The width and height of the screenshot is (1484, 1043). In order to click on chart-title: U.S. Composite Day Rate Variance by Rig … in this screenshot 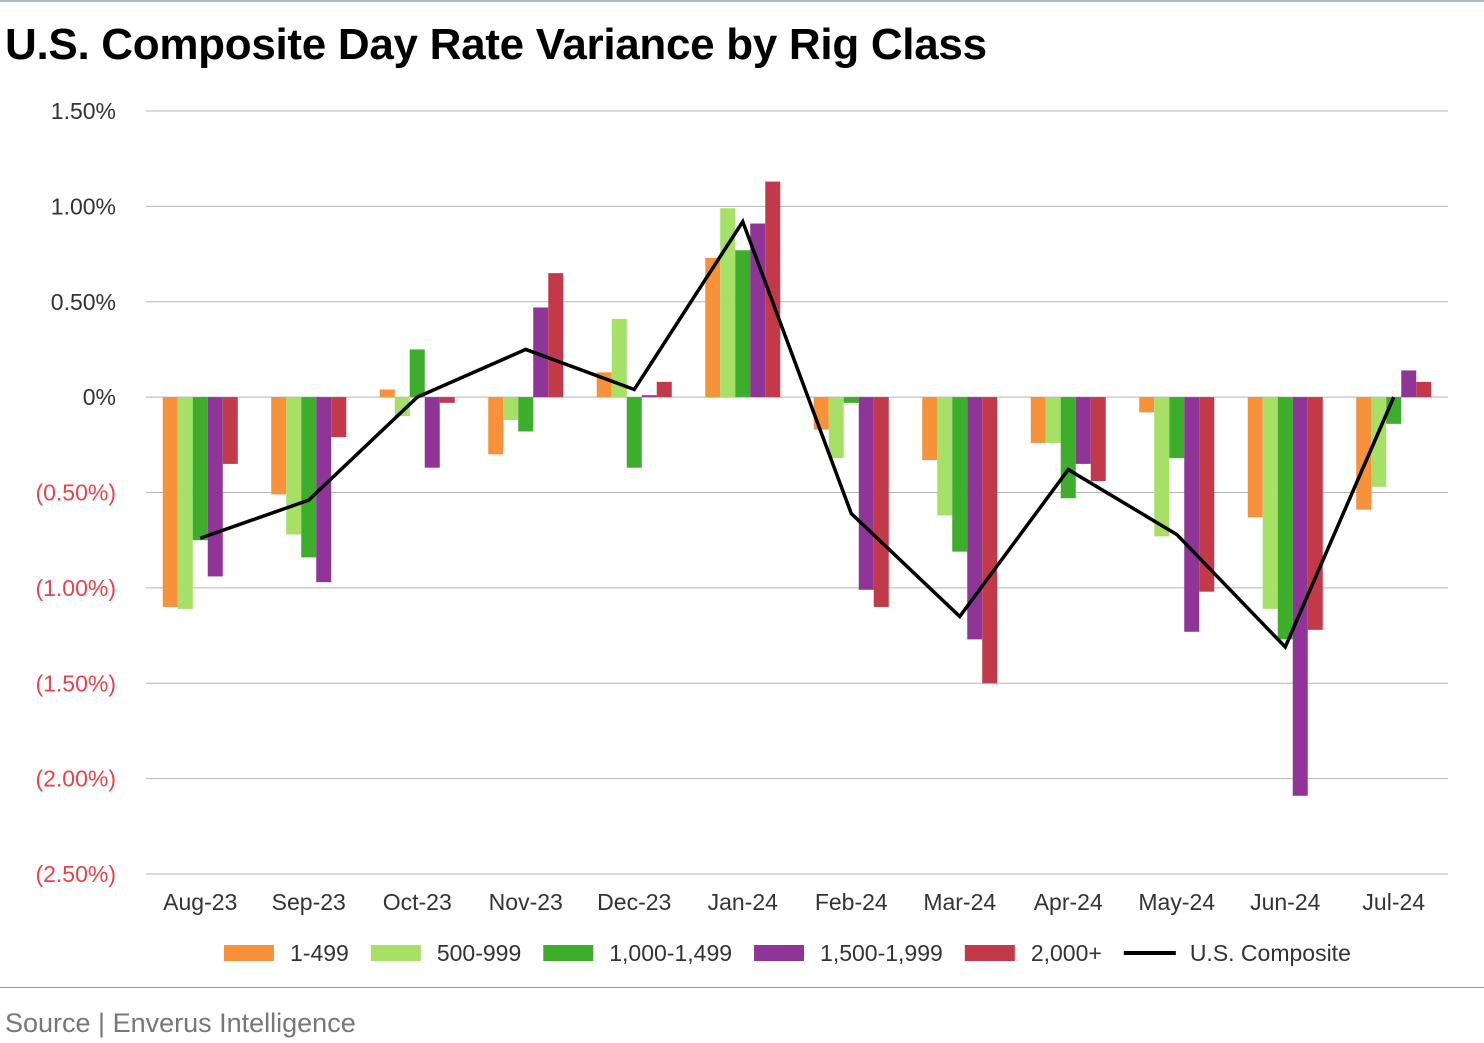, I will do `click(496, 44)`.